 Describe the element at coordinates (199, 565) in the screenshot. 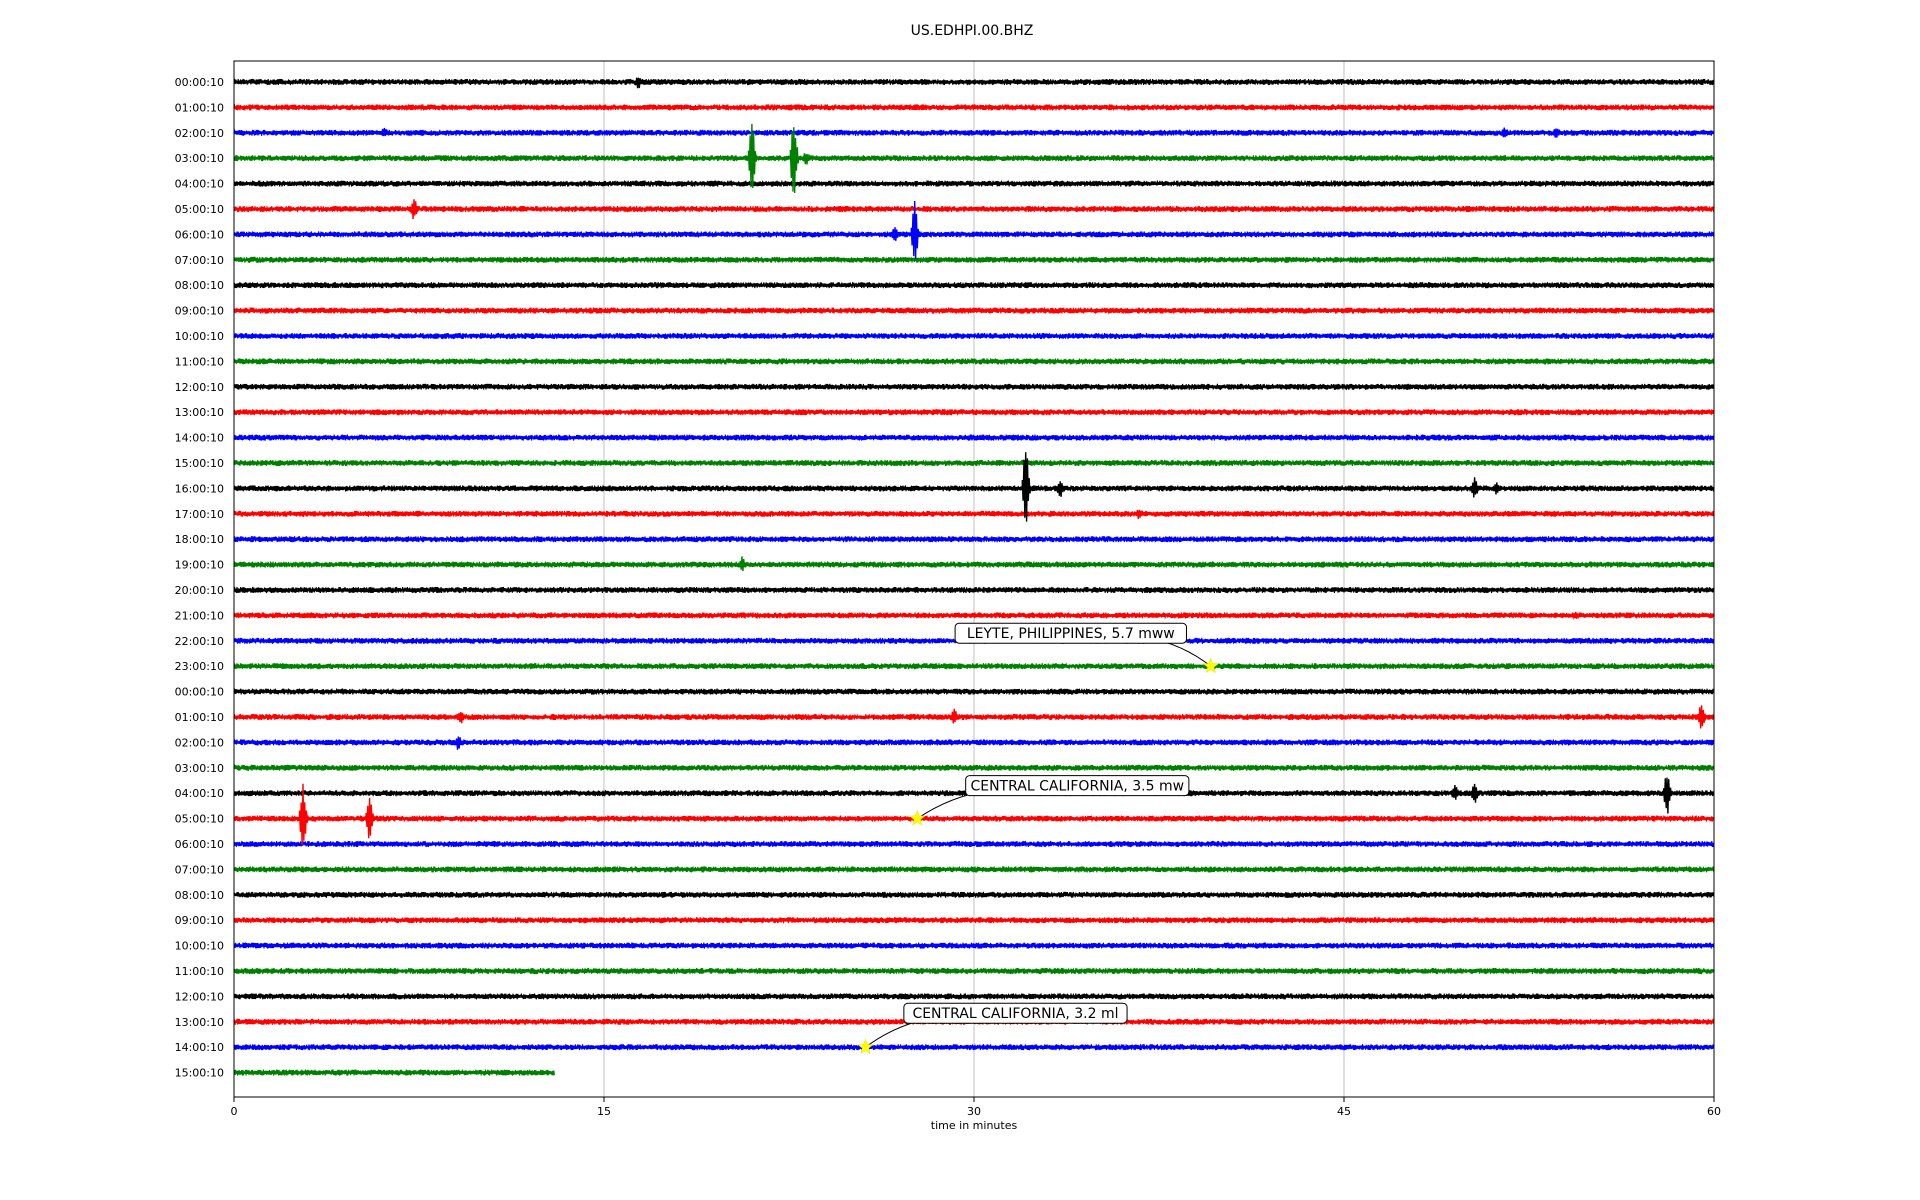

I see `row-time-label: 19:00:10` at that location.